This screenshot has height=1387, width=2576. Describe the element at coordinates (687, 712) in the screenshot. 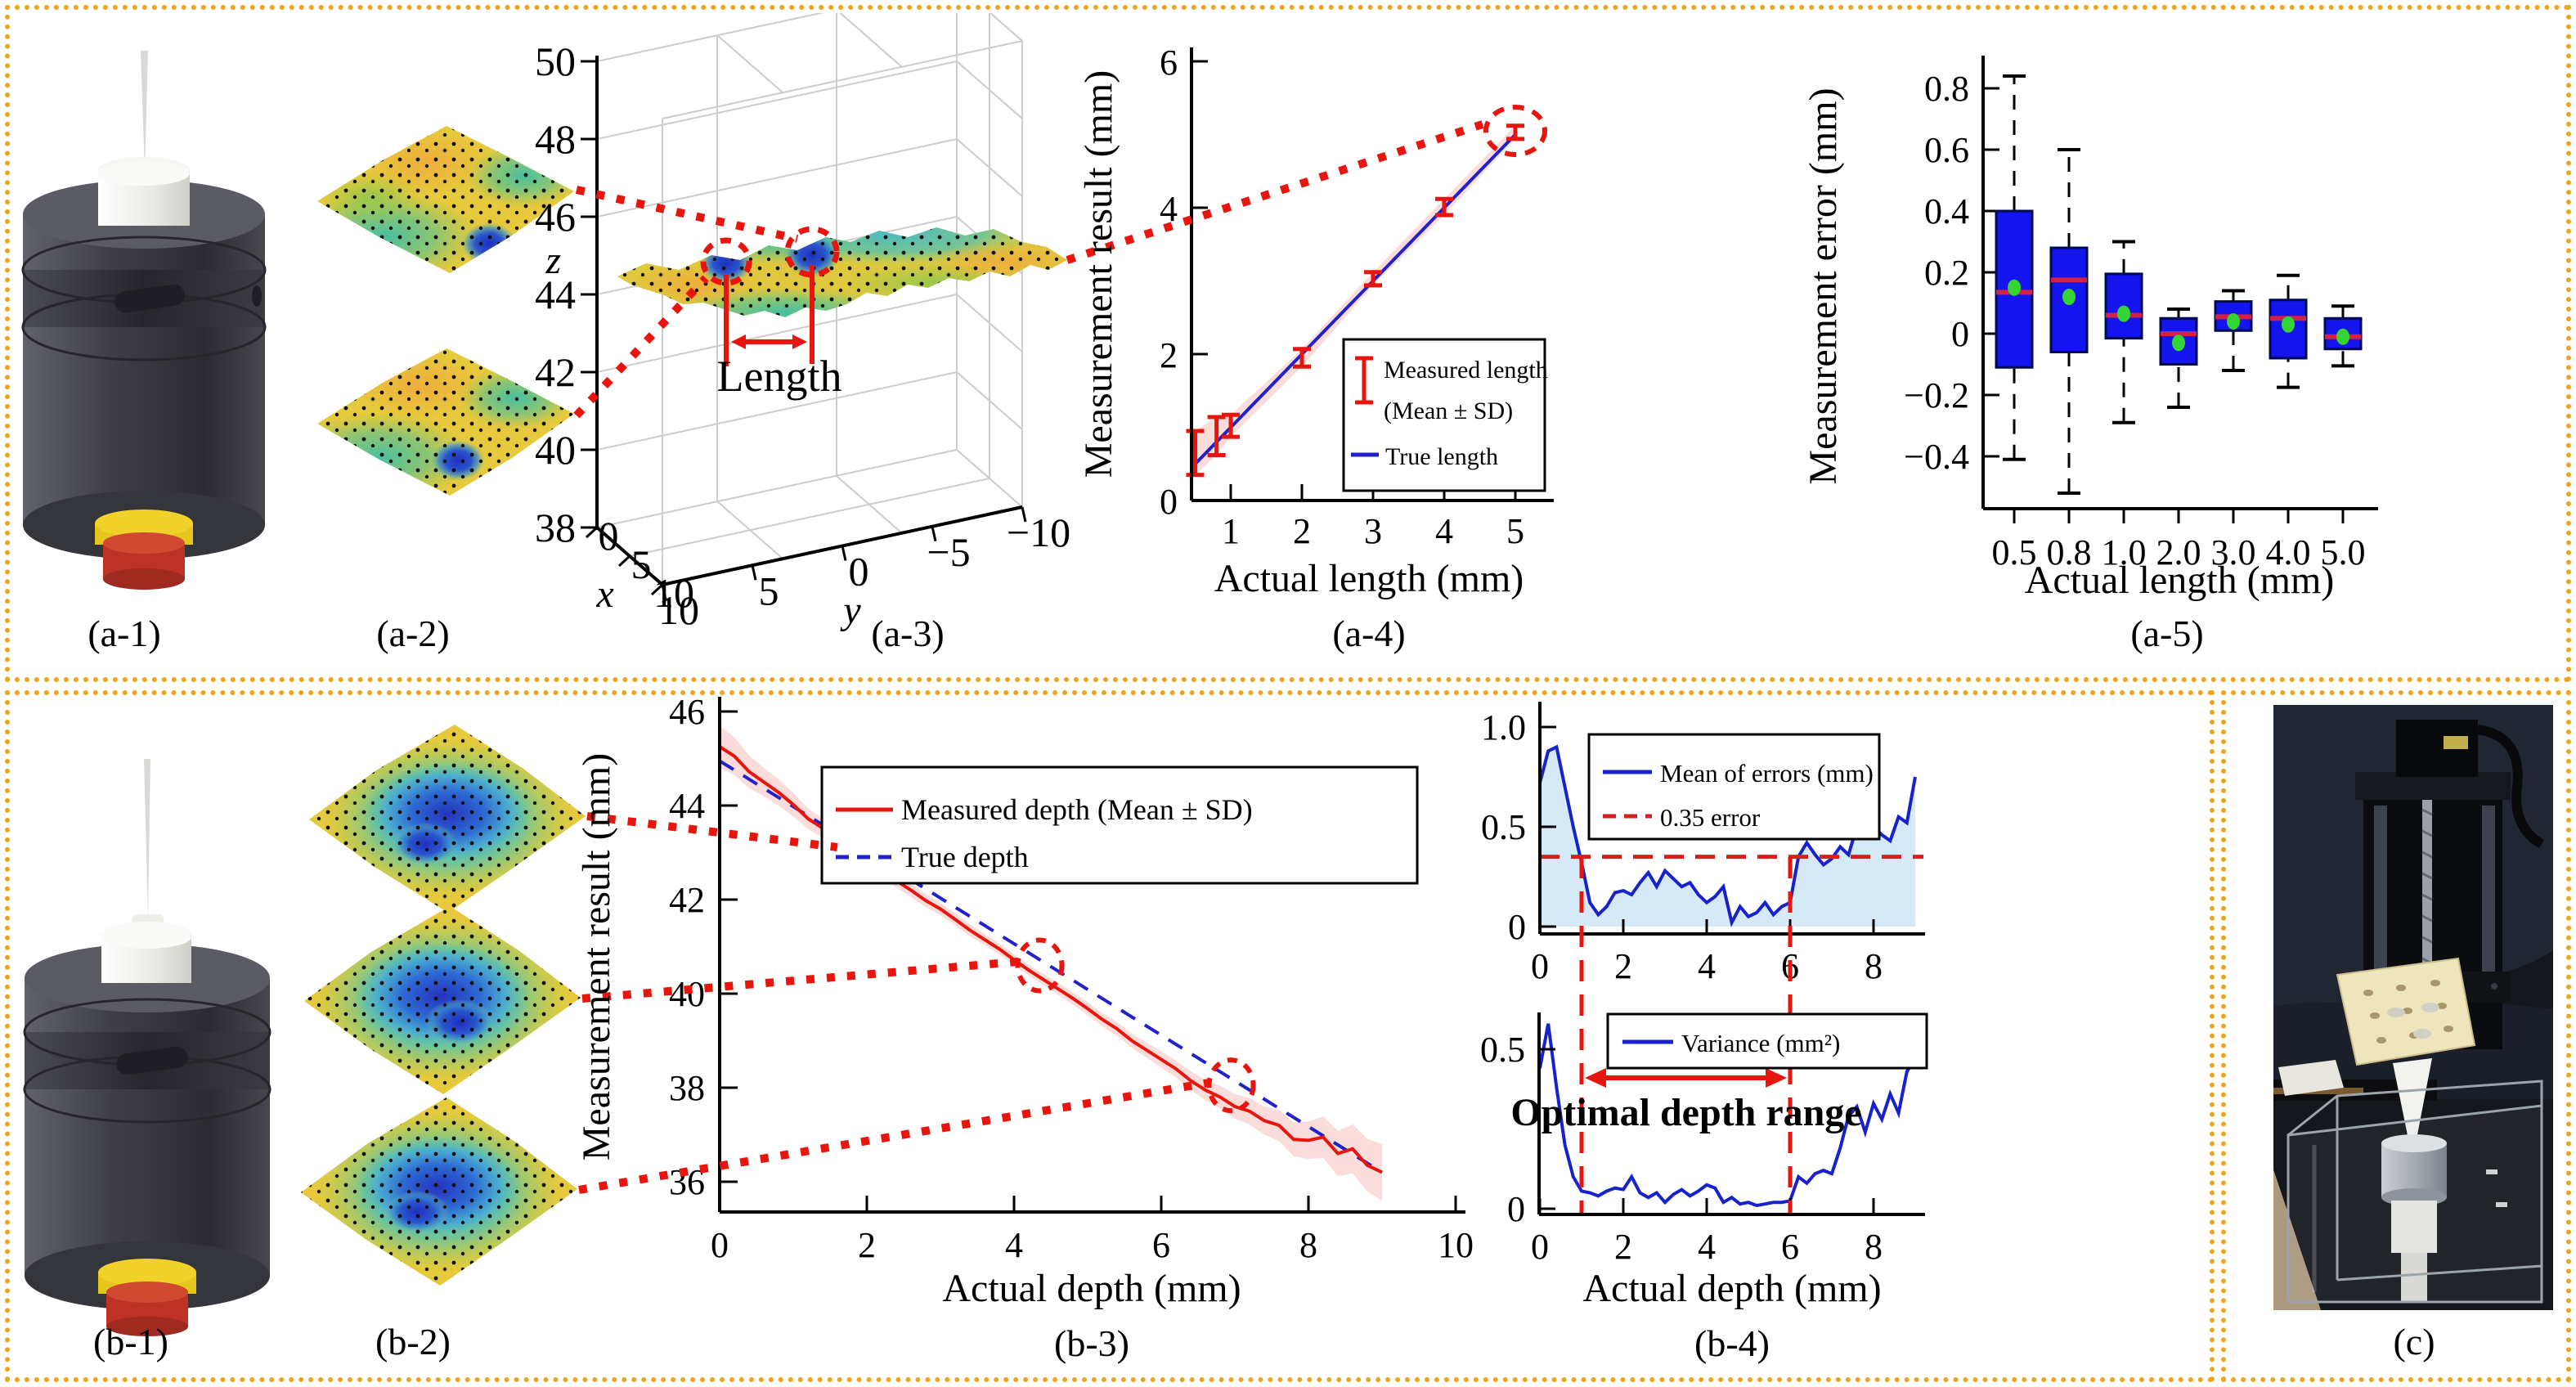

I see `svg-text: 46` at that location.